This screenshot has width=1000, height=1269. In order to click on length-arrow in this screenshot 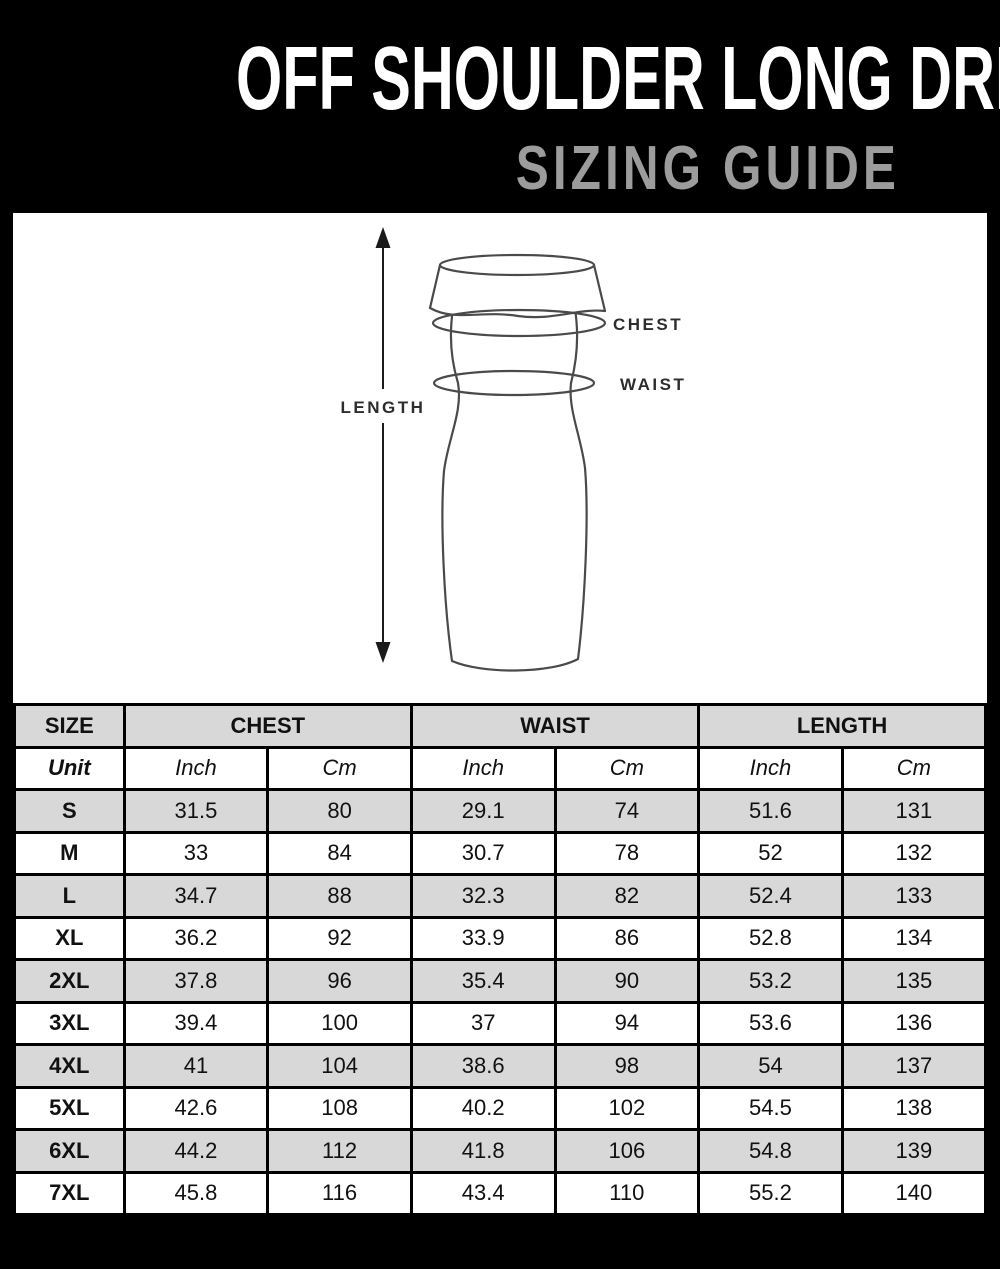, I will do `click(383, 445)`.